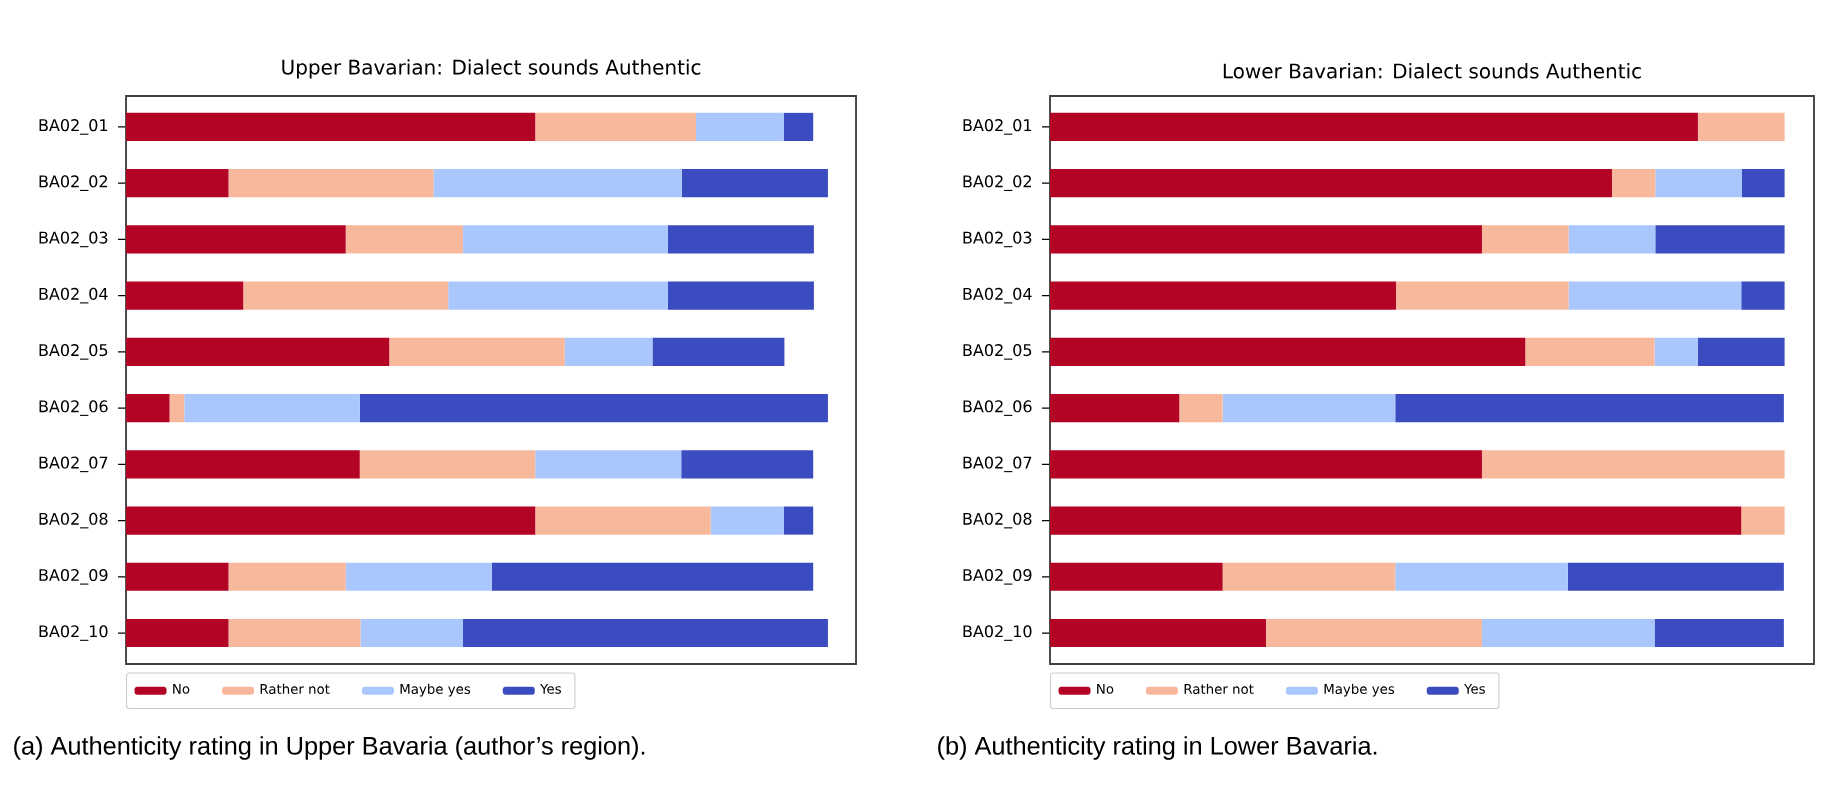 This screenshot has width=1828, height=792. What do you see at coordinates (1432, 71) in the screenshot?
I see `chart-title: Lower Bavarian: Dialect sounds Authentic` at bounding box center [1432, 71].